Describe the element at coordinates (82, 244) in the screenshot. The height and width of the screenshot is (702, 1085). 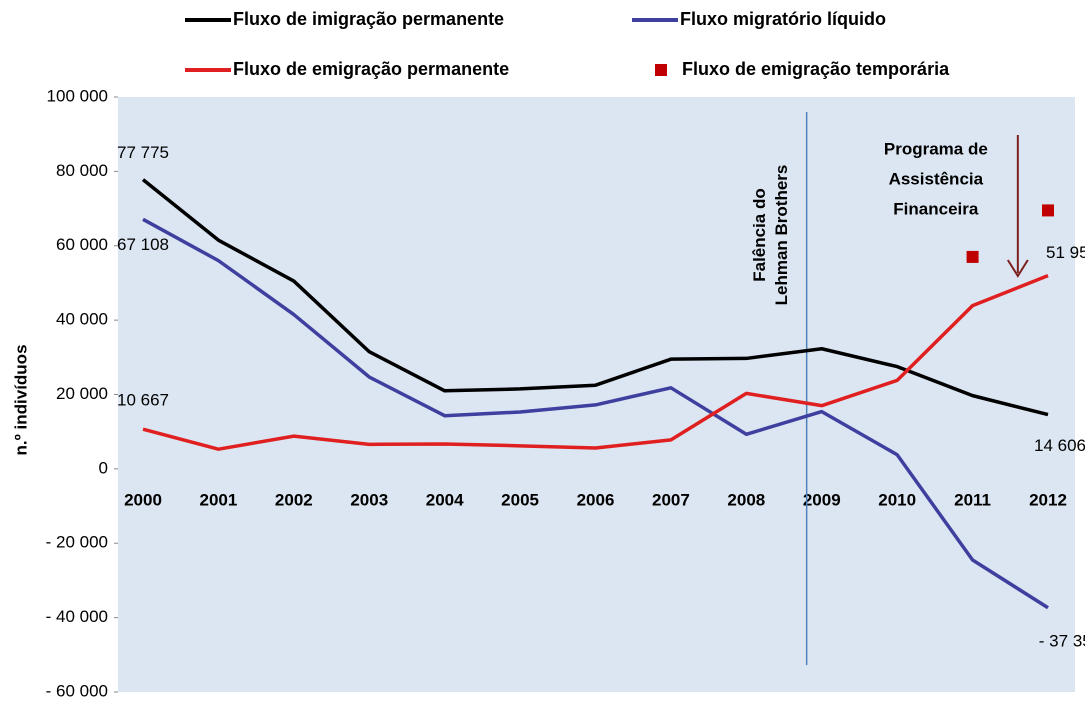
I see `y-tick-label: 60 000` at that location.